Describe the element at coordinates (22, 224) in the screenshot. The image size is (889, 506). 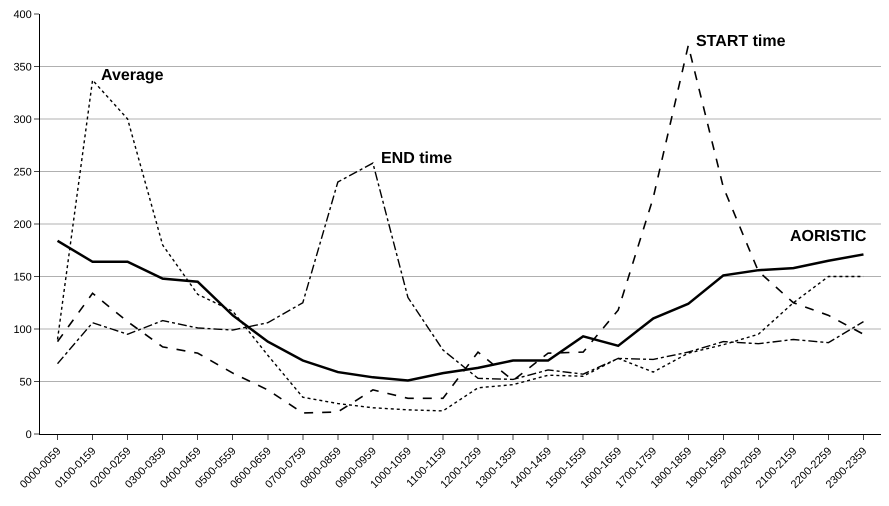
I see `y-tick-label: 200` at that location.